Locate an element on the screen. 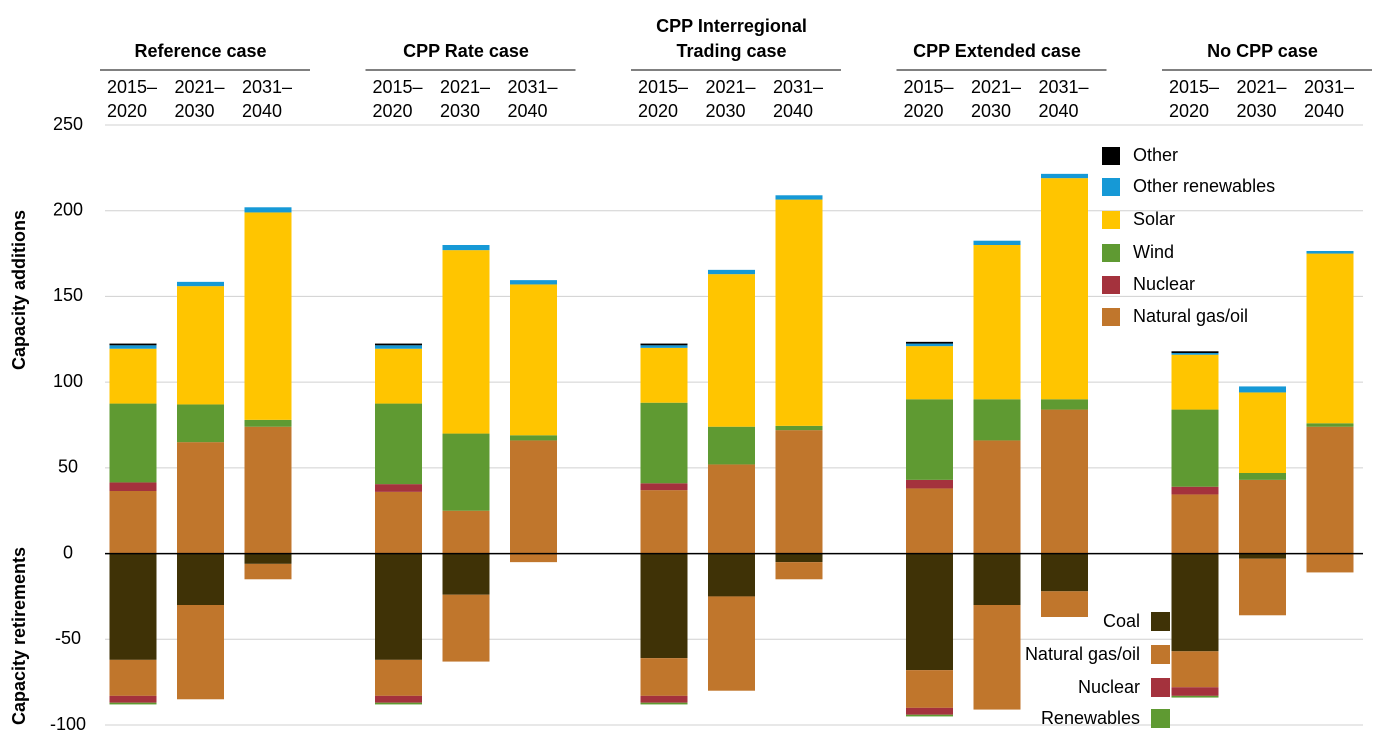 This screenshot has height=751, width=1383. y-tick-label: 200 is located at coordinates (68, 209).